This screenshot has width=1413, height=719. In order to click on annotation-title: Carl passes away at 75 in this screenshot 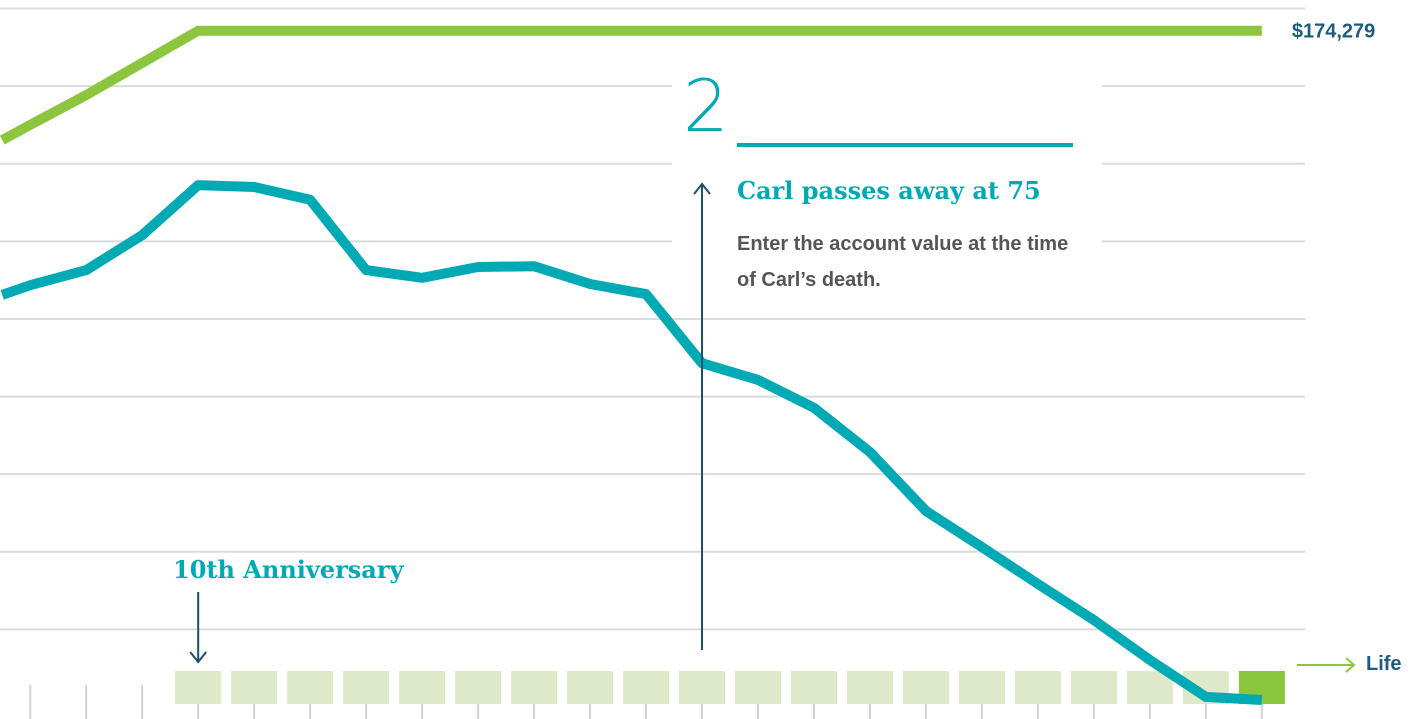, I will do `click(889, 190)`.